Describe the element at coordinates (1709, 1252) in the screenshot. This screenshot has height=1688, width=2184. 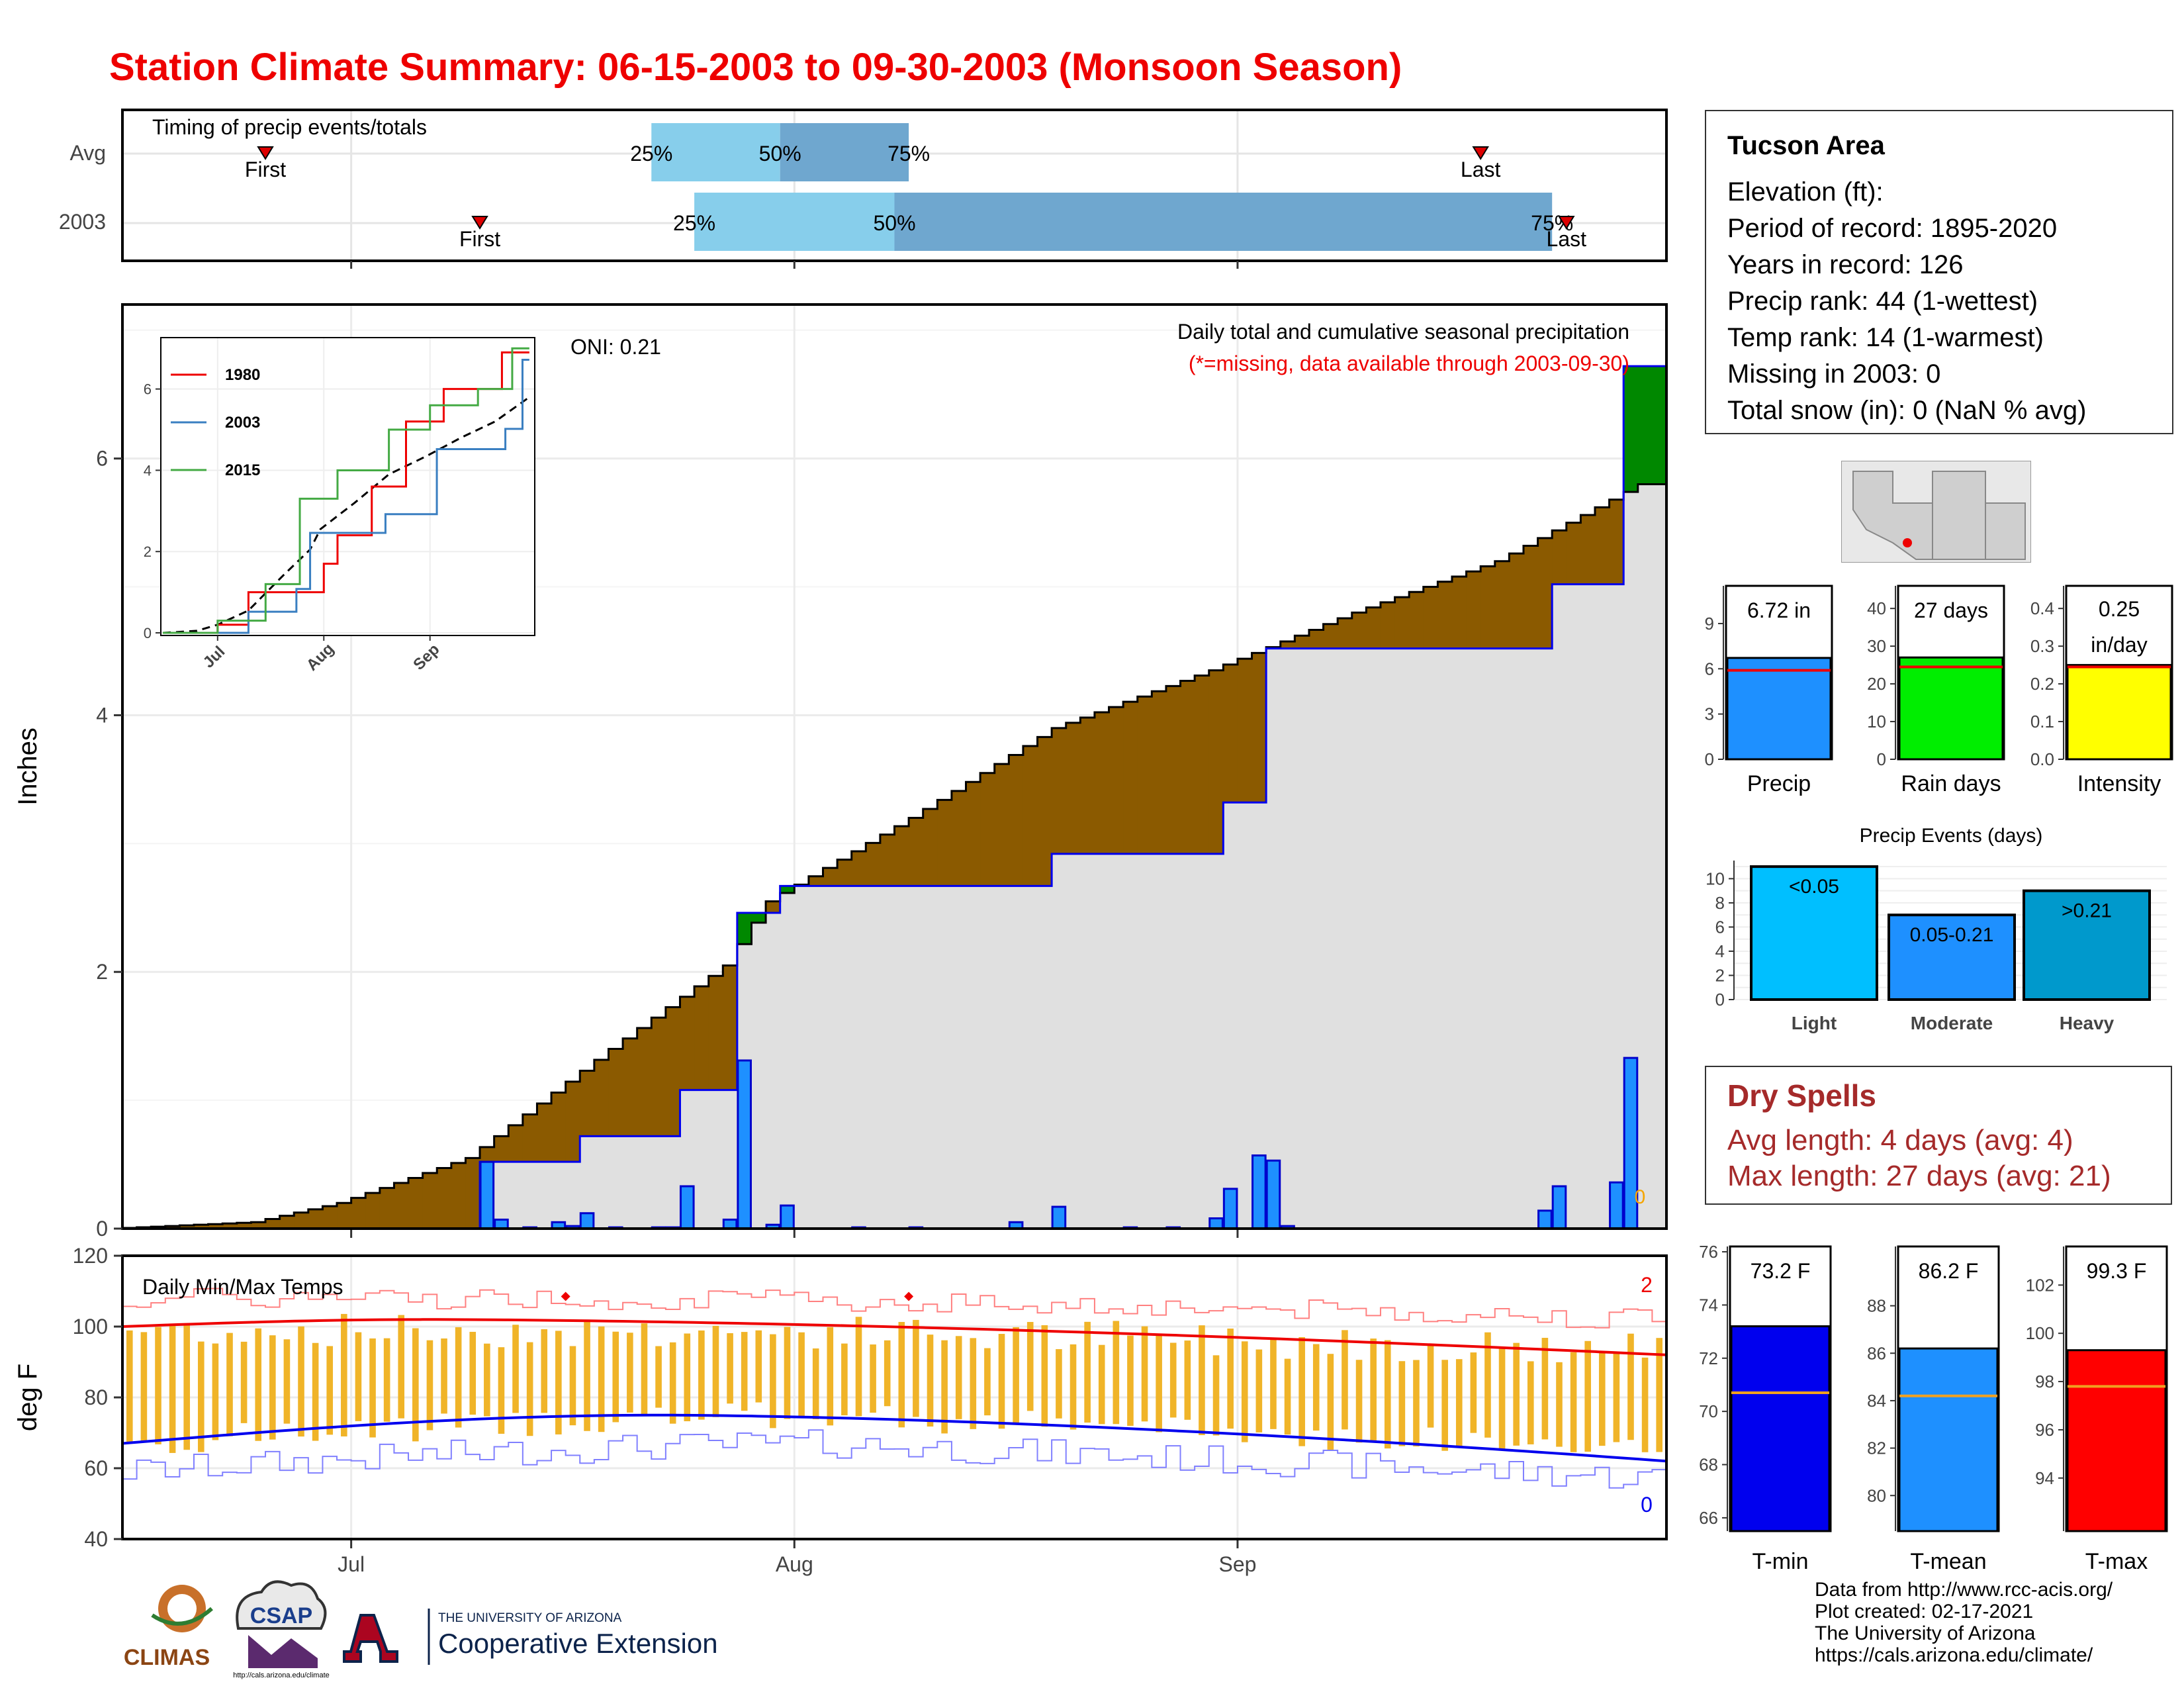
I see `temp-stat-y-tick-label: 76` at that location.